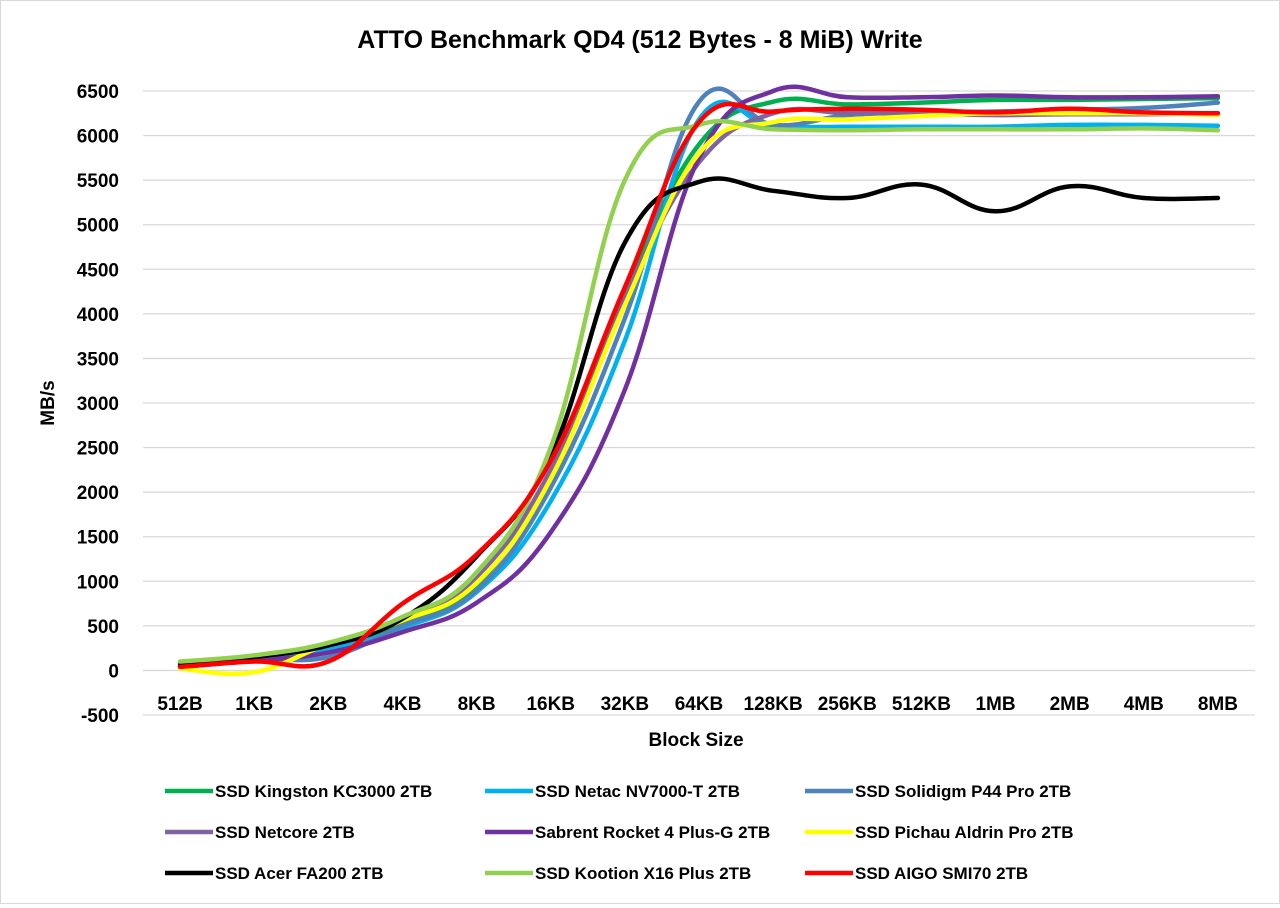  Describe the element at coordinates (254, 704) in the screenshot. I see `x-tick-label: 1KB` at that location.